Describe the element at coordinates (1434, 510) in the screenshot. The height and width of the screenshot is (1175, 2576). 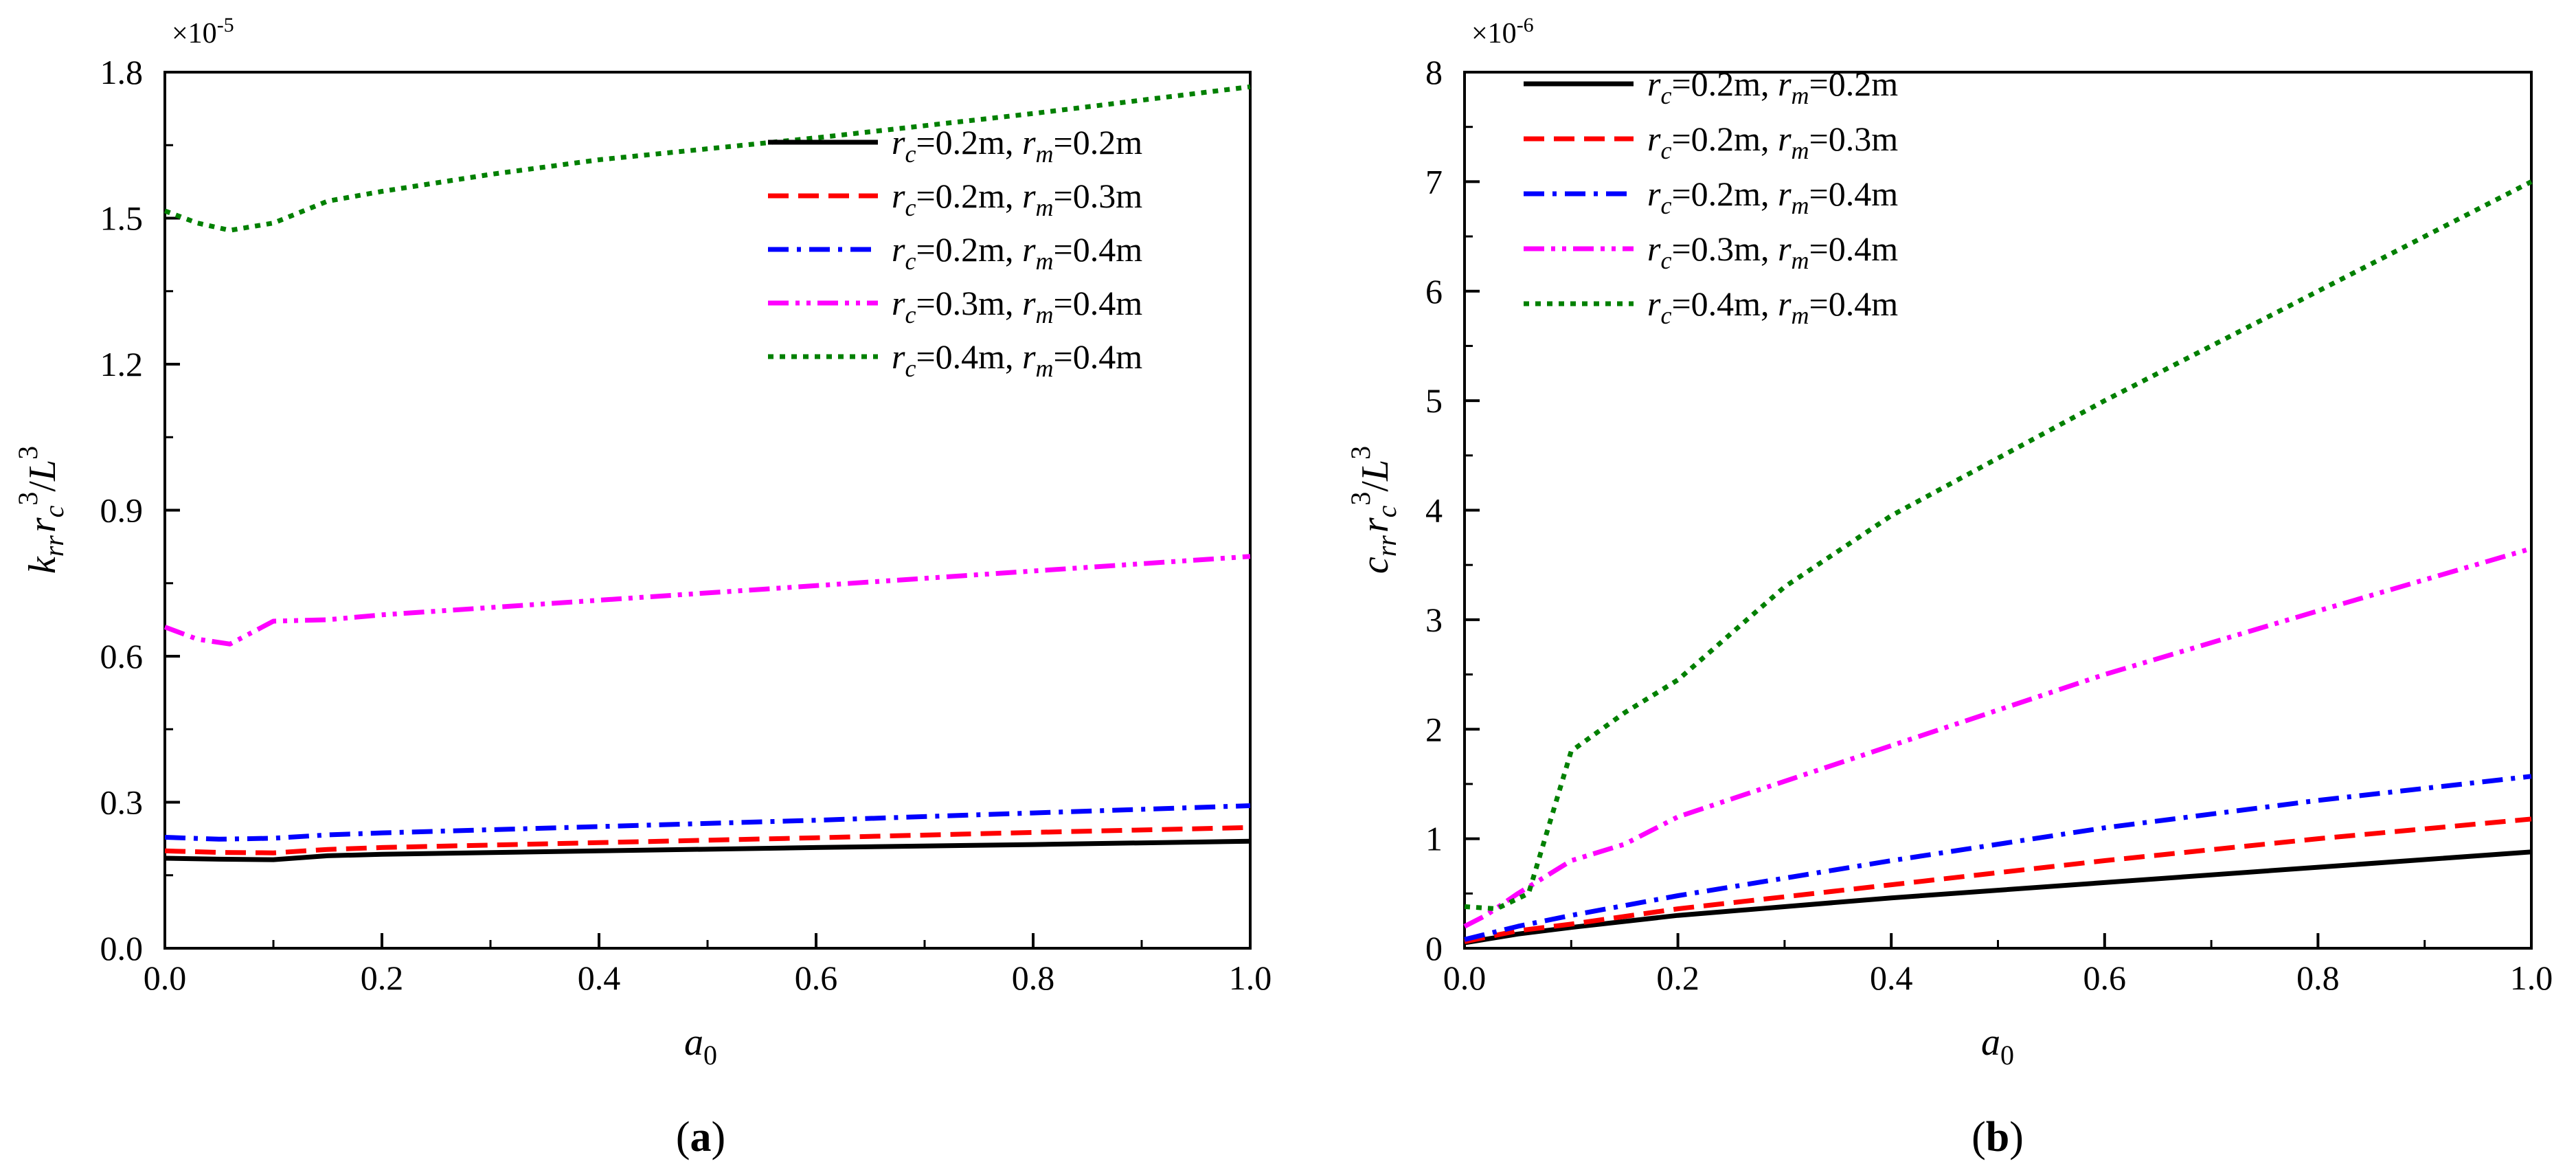
I see `y-tick-label: 4` at that location.